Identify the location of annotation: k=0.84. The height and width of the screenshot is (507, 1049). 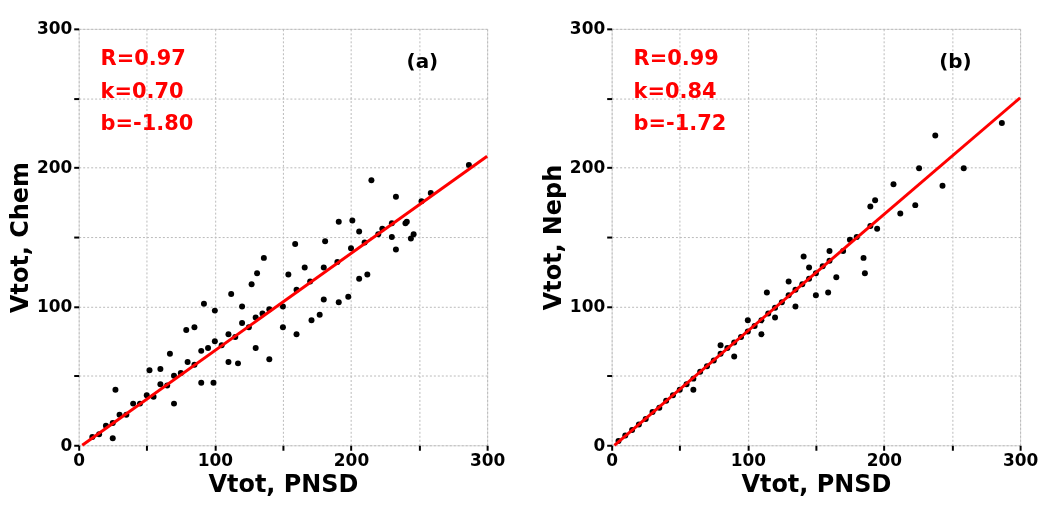
(675, 90).